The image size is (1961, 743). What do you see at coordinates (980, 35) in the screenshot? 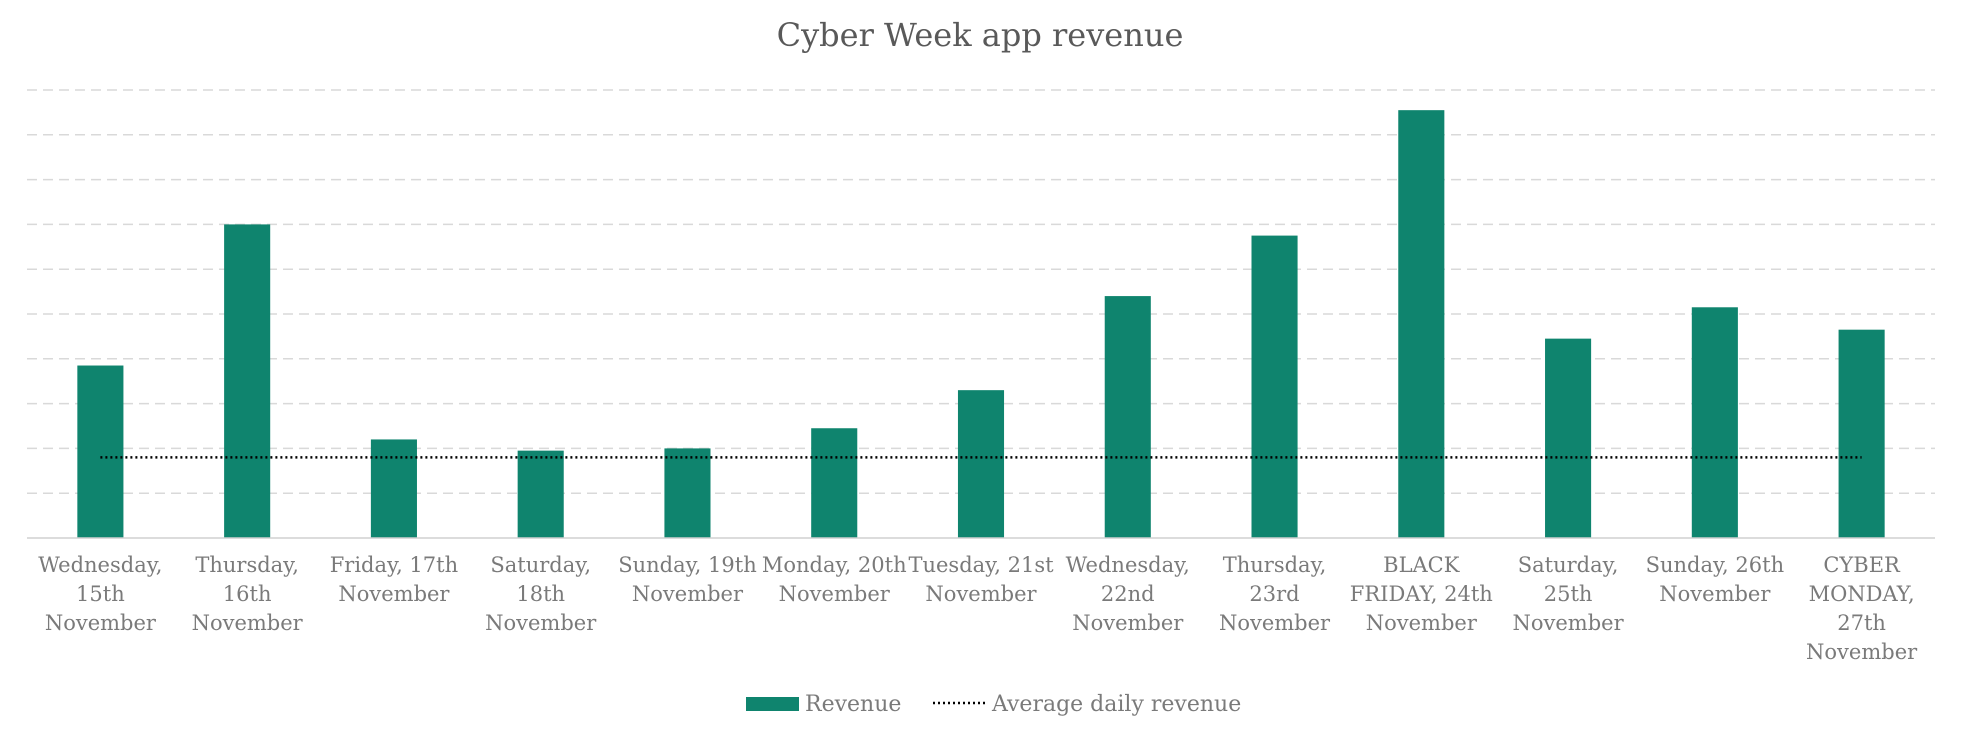
I see `chart-title: Cyber Week app revenue` at bounding box center [980, 35].